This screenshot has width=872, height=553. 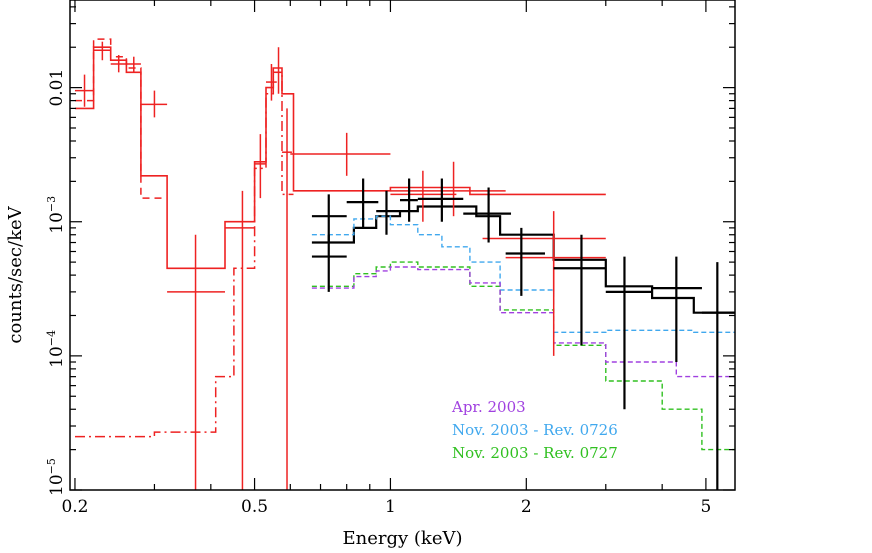 I want to click on y-tick-label: 10−5, so click(x=56, y=477).